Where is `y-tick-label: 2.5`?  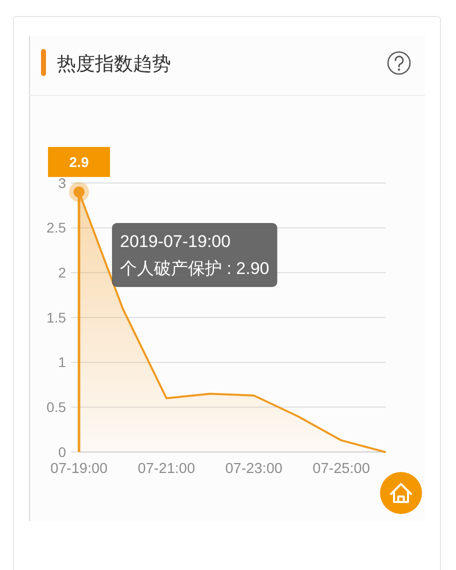
y-tick-label: 2.5 is located at coordinates (56, 228).